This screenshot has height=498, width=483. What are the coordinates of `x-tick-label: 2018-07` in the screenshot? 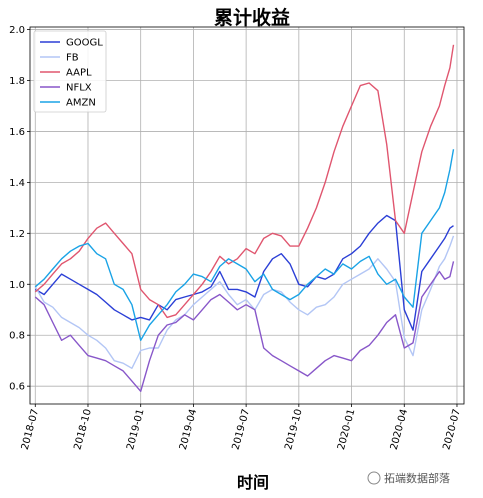 It's located at (30, 429).